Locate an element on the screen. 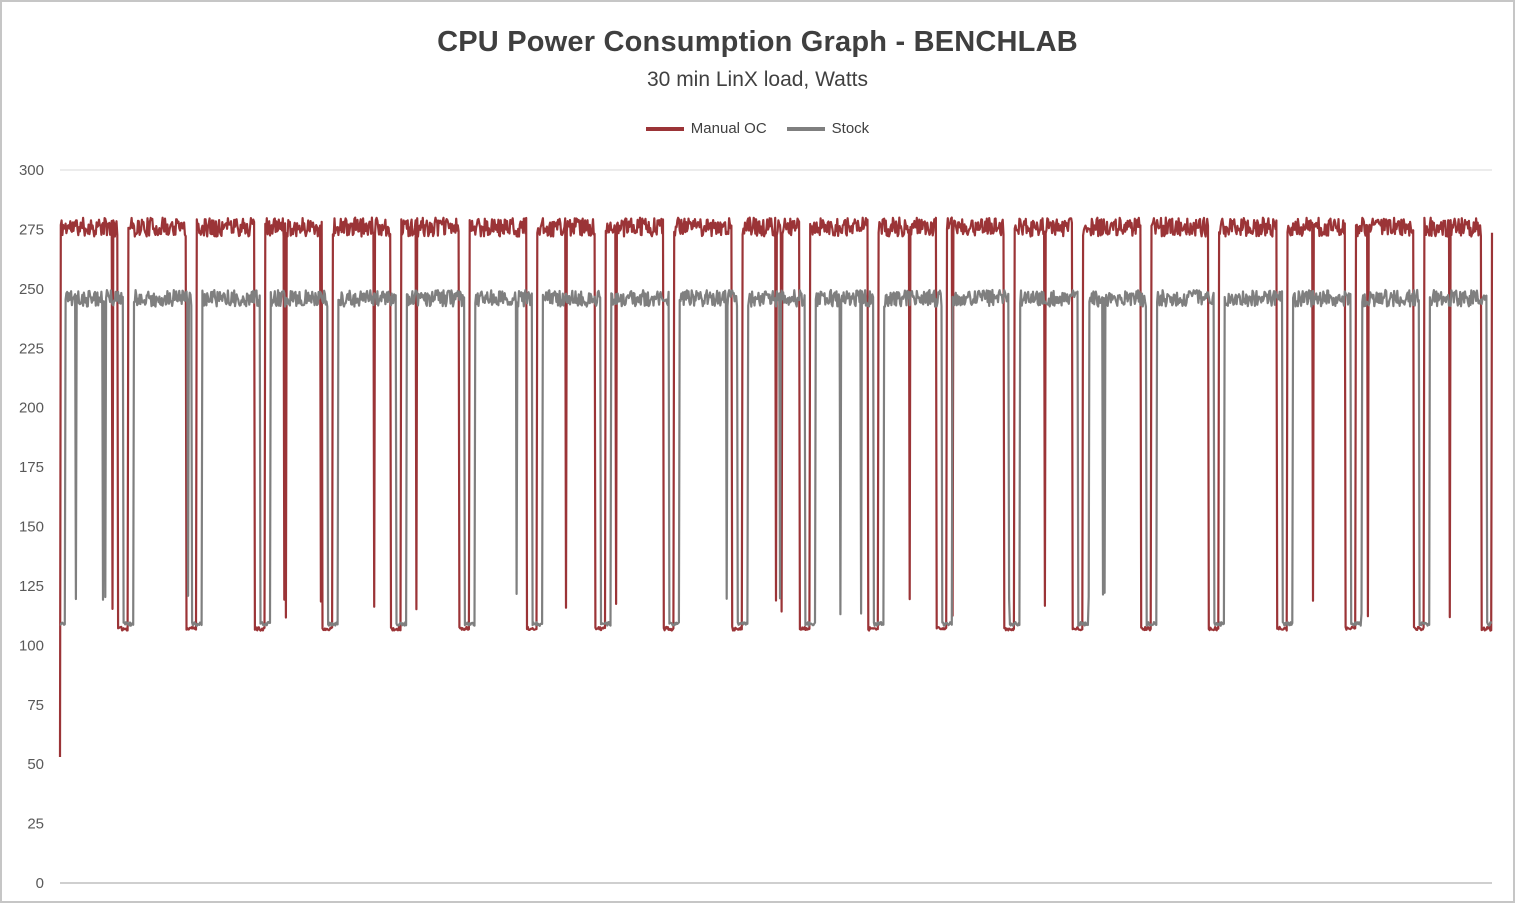 This screenshot has width=1515, height=903. legend-item-stock: Stock is located at coordinates (828, 128).